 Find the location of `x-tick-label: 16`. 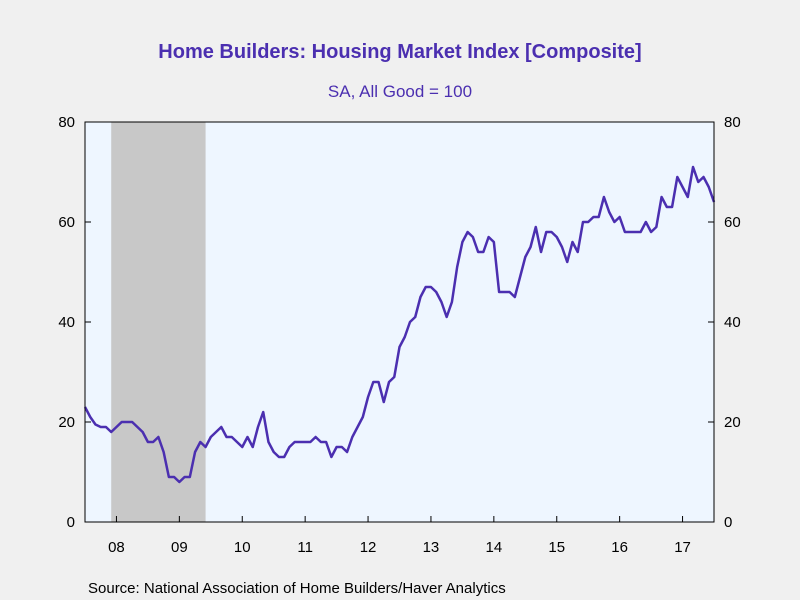

x-tick-label: 16 is located at coordinates (619, 547).